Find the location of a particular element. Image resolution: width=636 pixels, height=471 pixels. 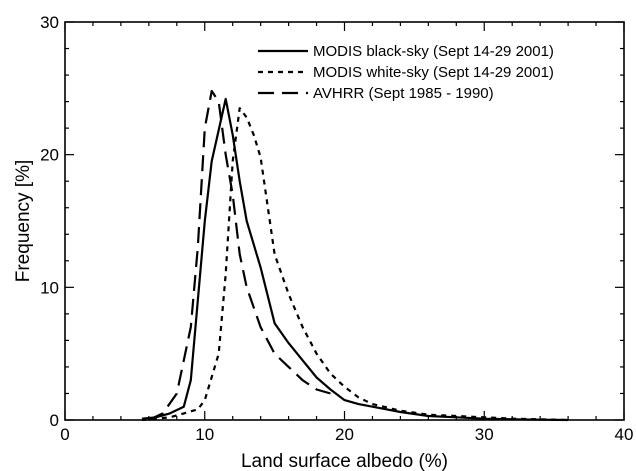

x-tick-label: 30 is located at coordinates (484, 434).